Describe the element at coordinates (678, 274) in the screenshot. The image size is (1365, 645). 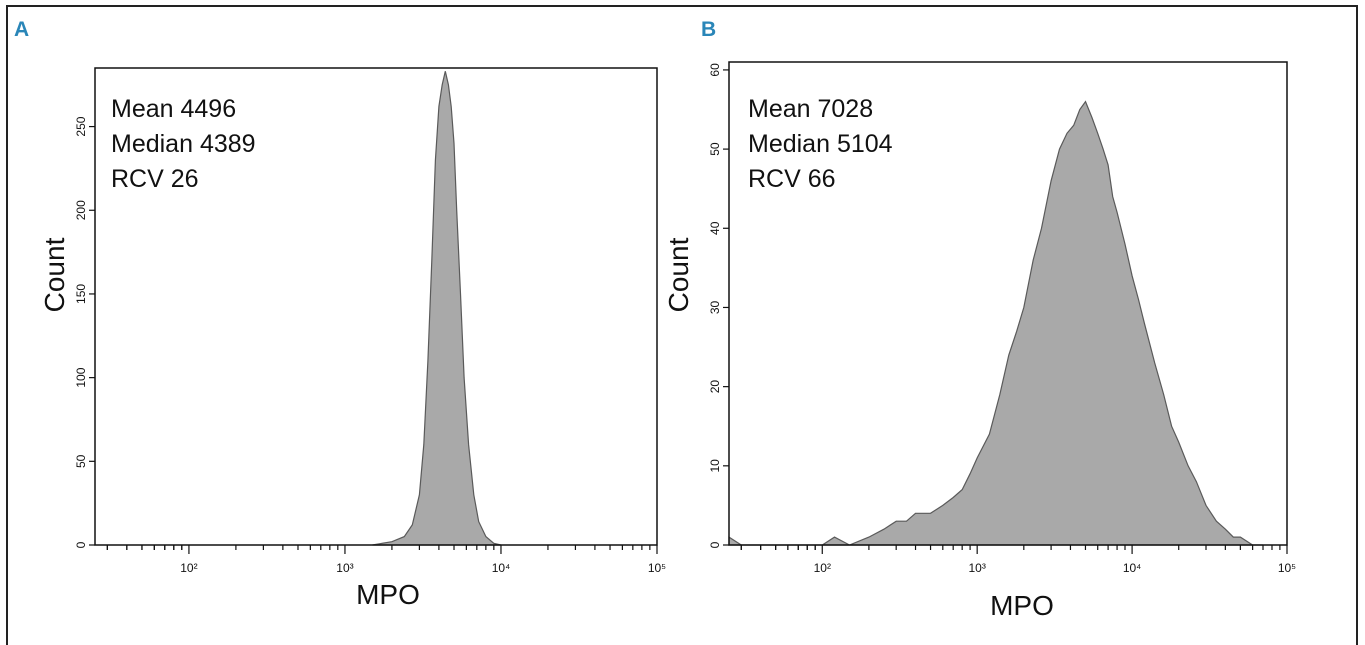
I see `panel-b-ylabel: Count` at that location.